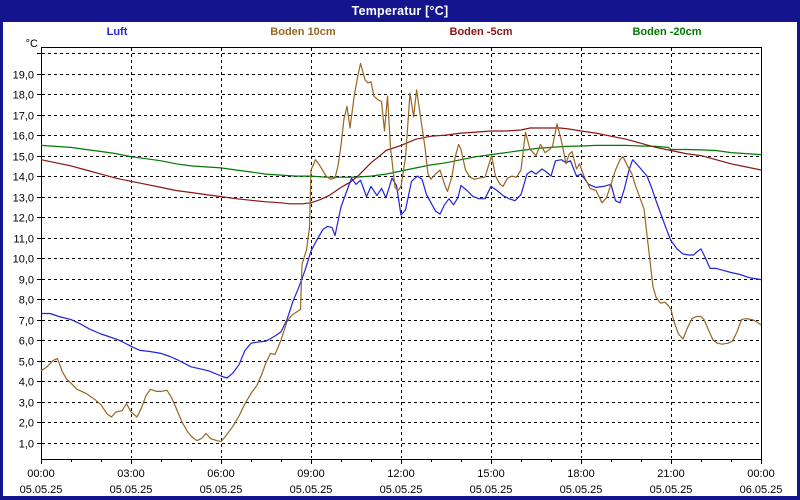  Describe the element at coordinates (303, 32) in the screenshot. I see `legend-item-boden-10cm: Boden 10cm` at that location.